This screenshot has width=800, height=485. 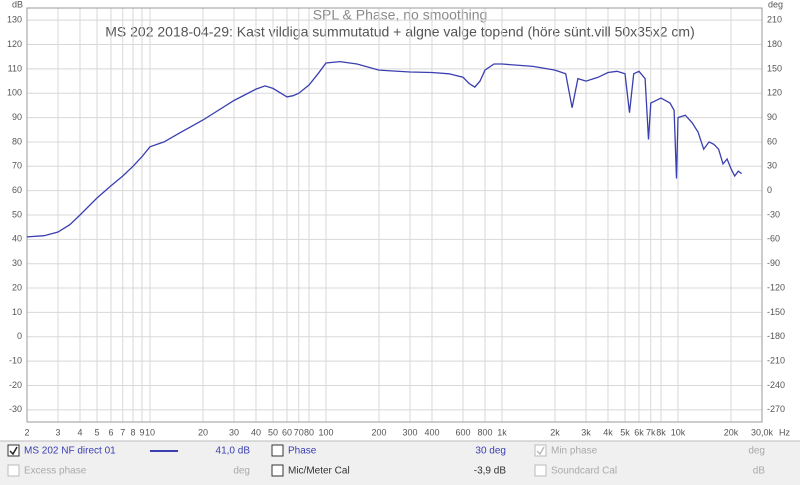 I want to click on y2-tick-label: -30, so click(x=773, y=214).